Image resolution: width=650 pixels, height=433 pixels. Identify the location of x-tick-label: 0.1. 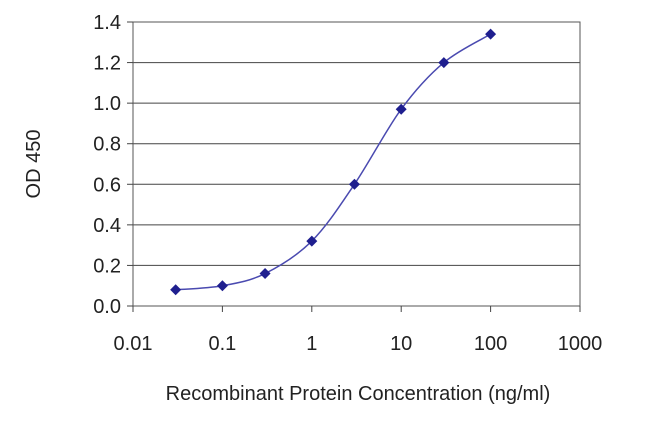
(222, 344).